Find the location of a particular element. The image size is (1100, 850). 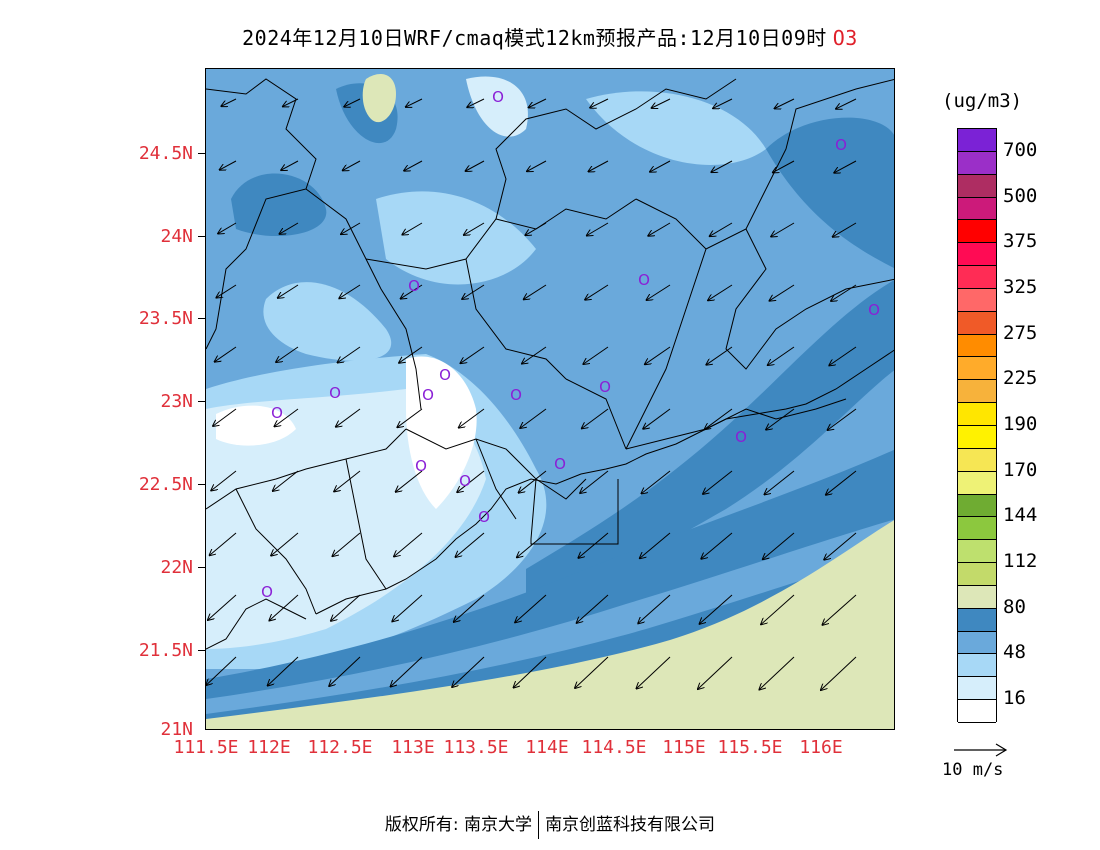

reference-vector-arrow is located at coordinates (981, 750).